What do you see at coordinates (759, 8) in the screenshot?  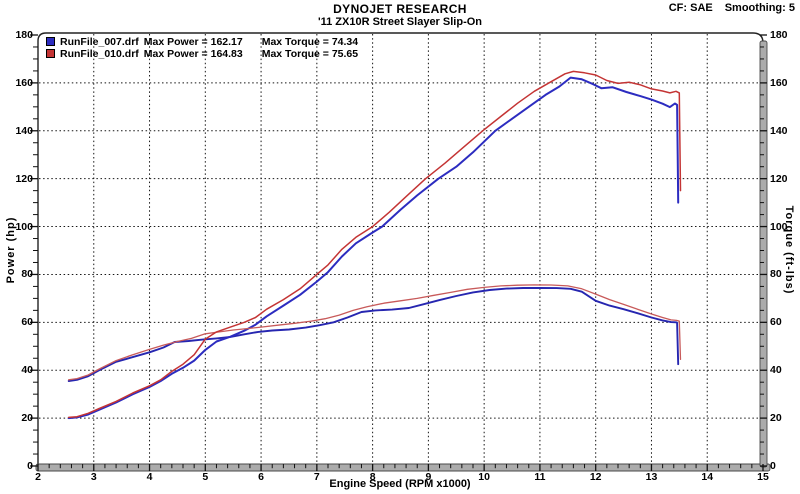 I see `smoothing-label: Smoothing: 5` at bounding box center [759, 8].